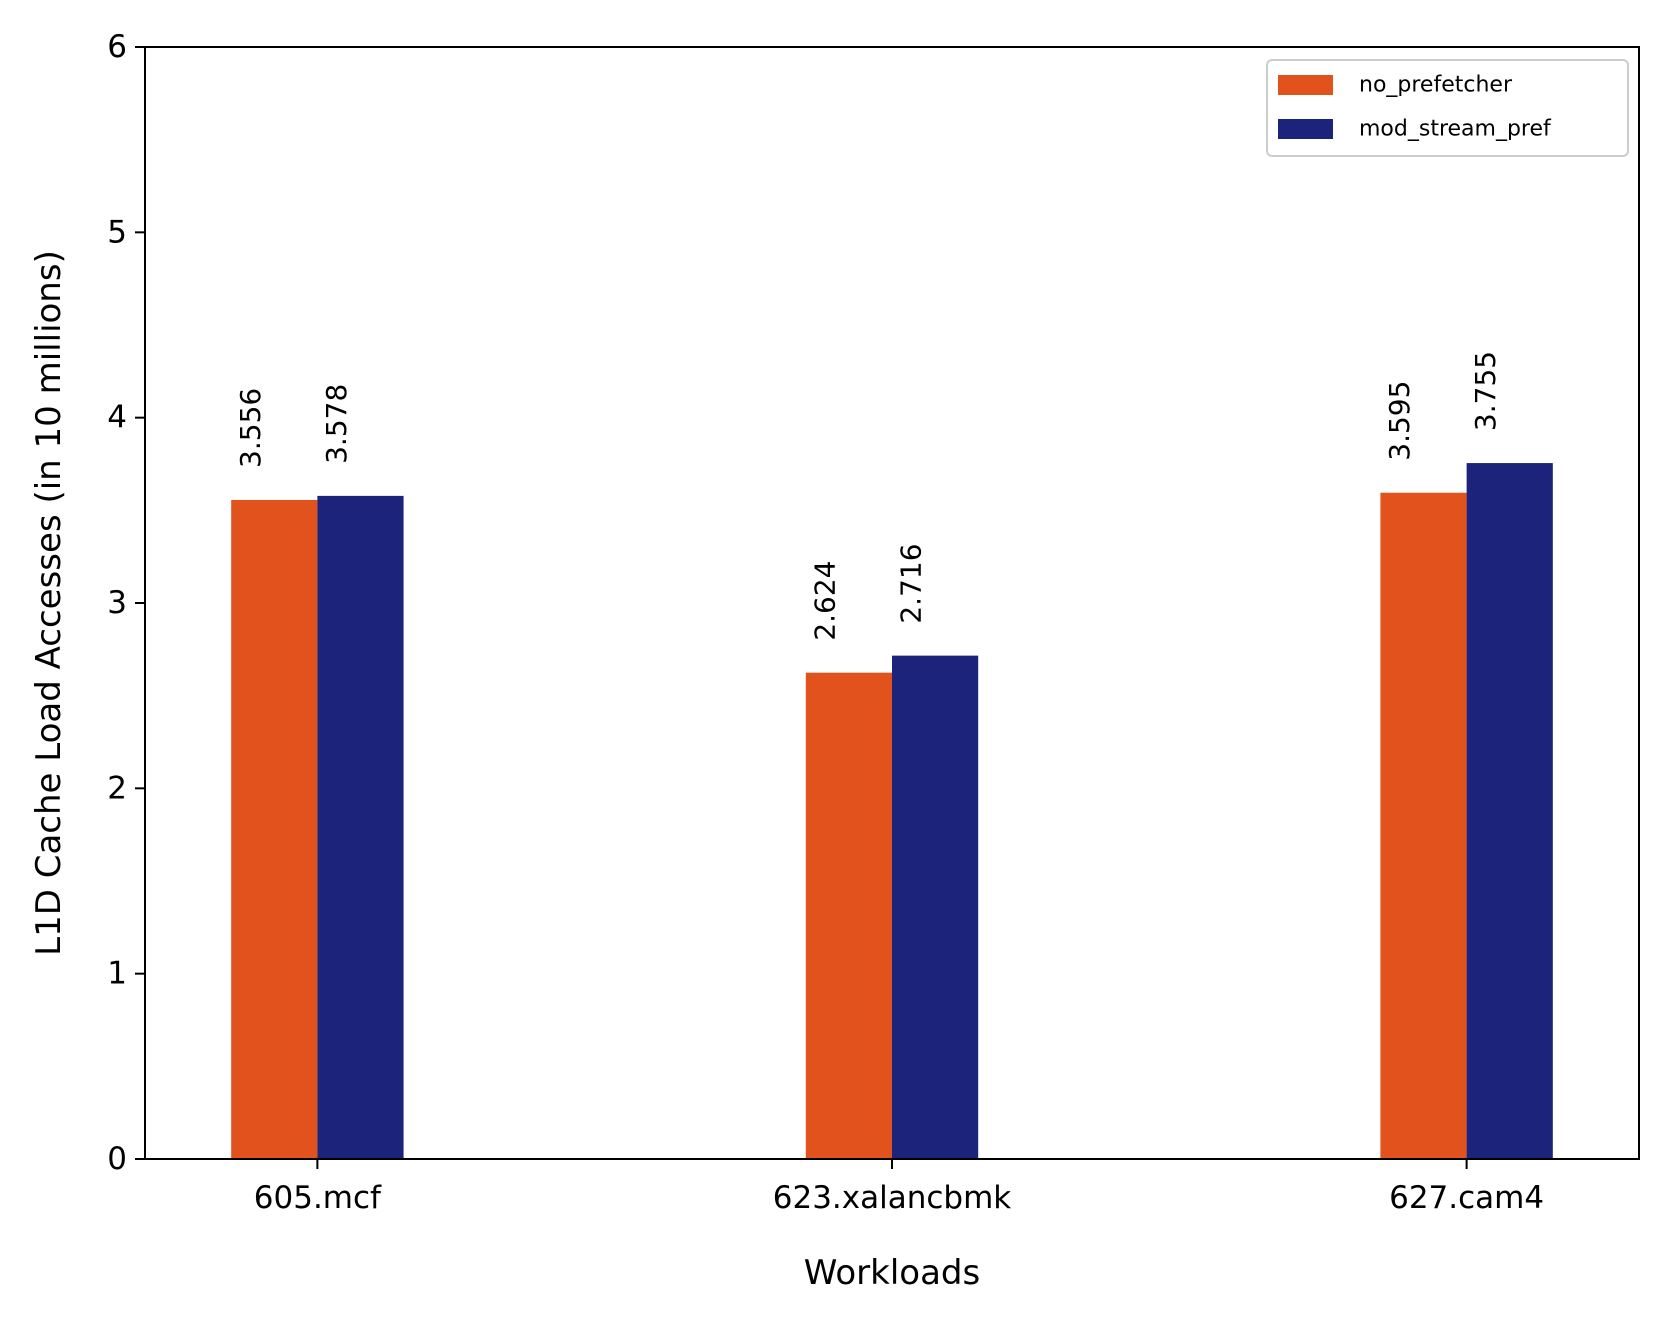  I want to click on bar-no_prefetcher-605.mcf, so click(274, 829).